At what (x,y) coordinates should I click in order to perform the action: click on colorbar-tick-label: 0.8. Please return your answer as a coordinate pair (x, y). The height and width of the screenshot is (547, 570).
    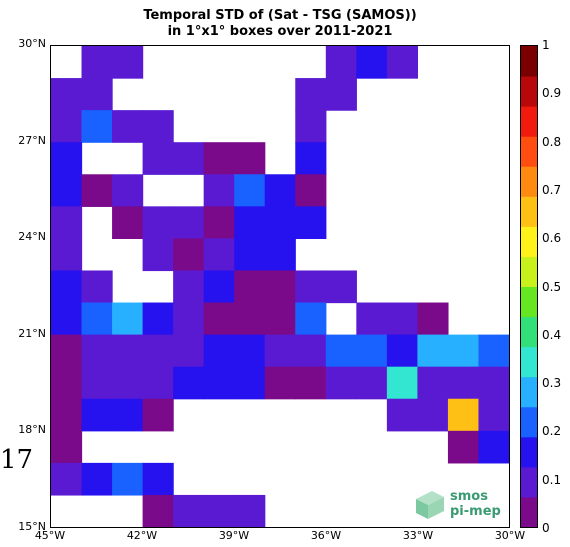
    Looking at the image, I should click on (552, 141).